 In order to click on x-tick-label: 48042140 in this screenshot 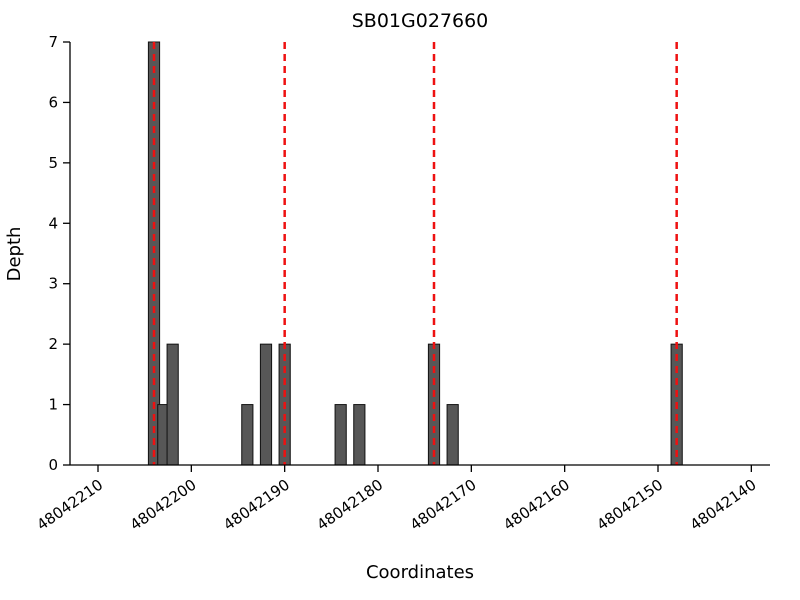, I will do `click(723, 505)`.